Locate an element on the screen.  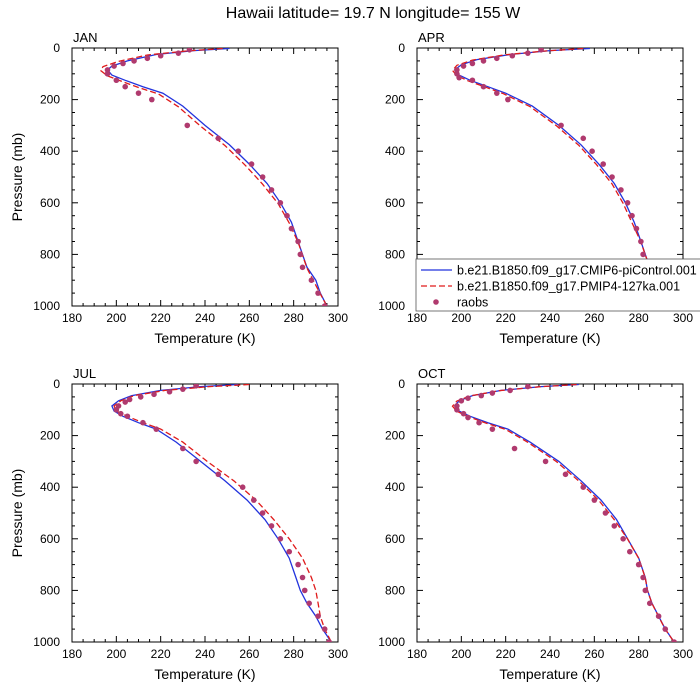
panel-title: JUL is located at coordinates (84, 373).